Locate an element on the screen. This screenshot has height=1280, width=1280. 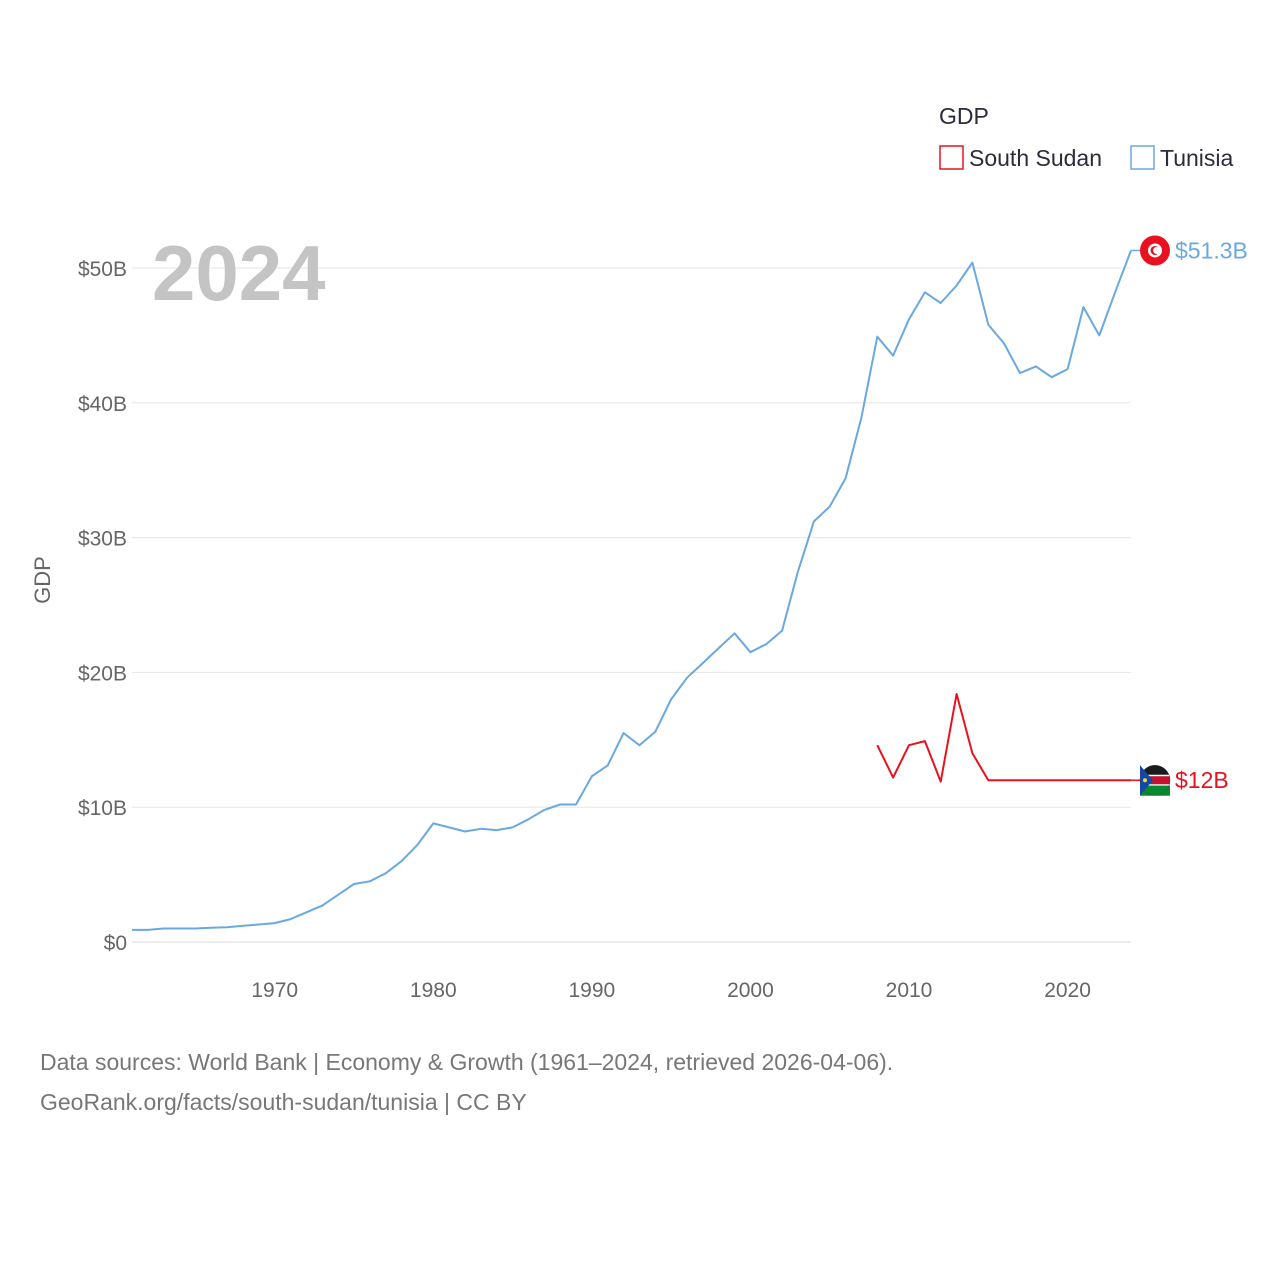
y-axis-ticks: $0 $10B $20B $30B $40B $50B is located at coordinates (102, 606).